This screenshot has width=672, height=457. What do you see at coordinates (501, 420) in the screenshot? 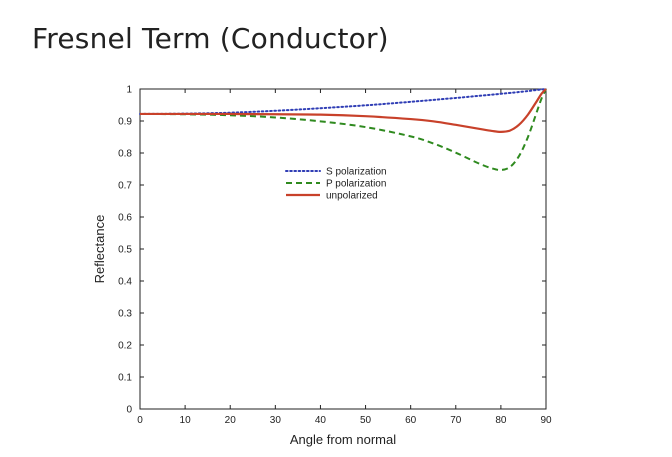
I see `x-tick-label: 80` at bounding box center [501, 420].